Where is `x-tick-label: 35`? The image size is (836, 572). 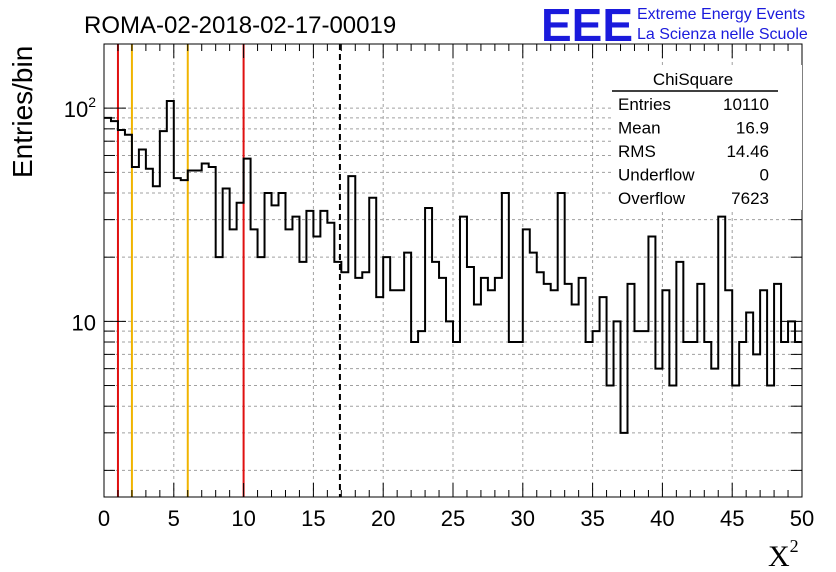 x-tick-label: 35 is located at coordinates (592, 518).